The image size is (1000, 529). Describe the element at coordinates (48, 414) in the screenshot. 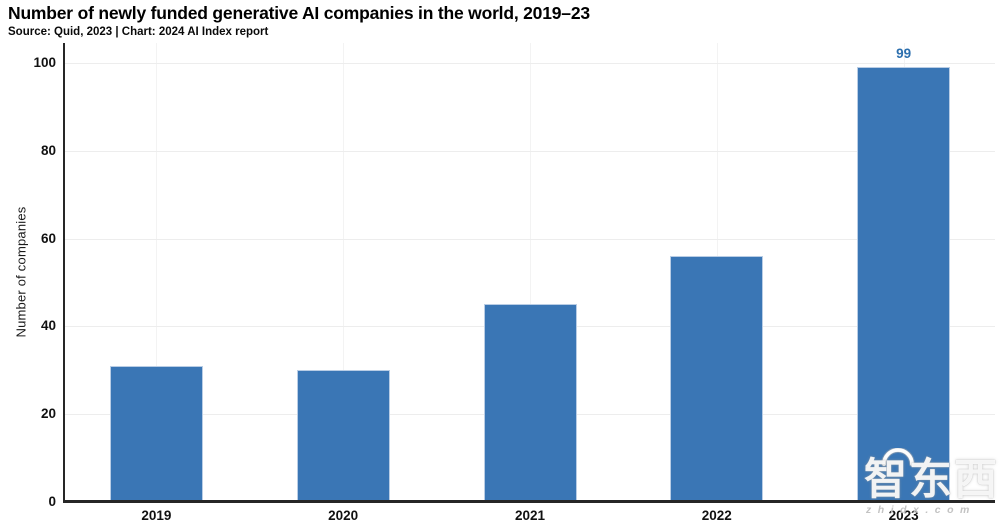

I see `y-tick-label: 20` at that location.